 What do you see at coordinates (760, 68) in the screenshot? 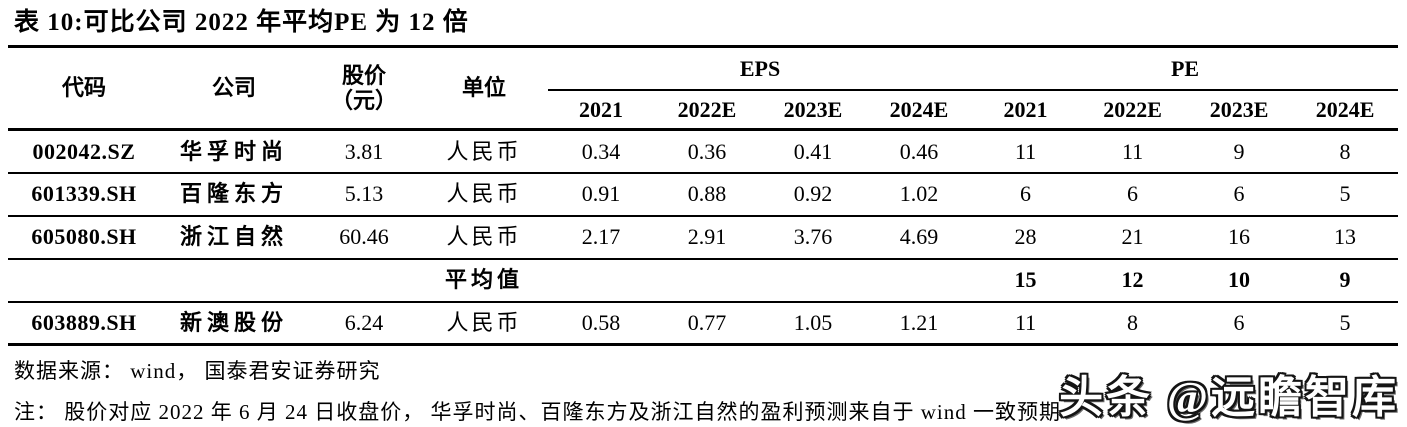
I see `col-group-eps: EPS` at bounding box center [760, 68].